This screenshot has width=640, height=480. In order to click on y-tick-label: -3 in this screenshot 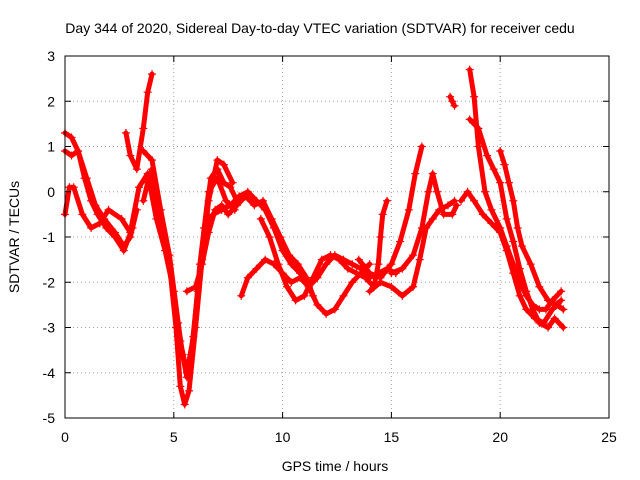, I will do `click(49, 328)`.